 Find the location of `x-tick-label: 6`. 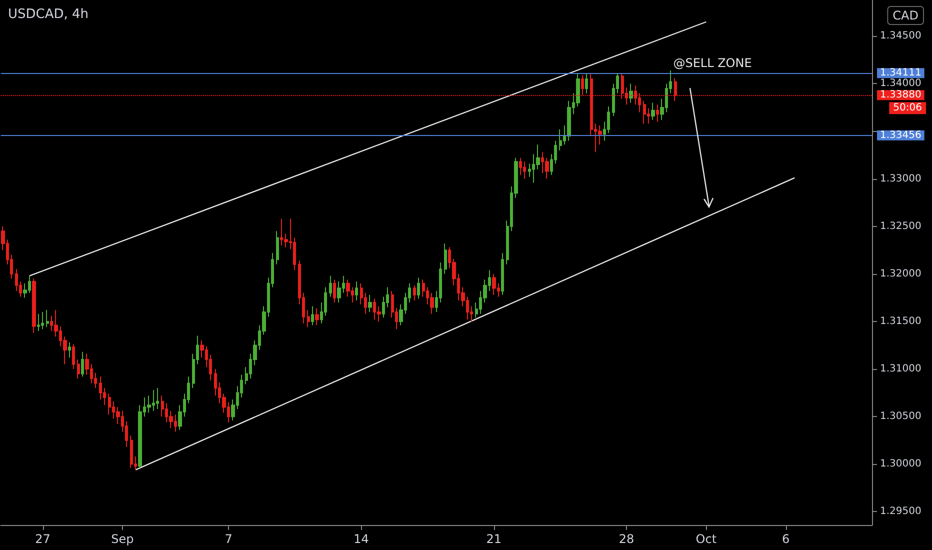

x-tick-label: 6 is located at coordinates (786, 539).